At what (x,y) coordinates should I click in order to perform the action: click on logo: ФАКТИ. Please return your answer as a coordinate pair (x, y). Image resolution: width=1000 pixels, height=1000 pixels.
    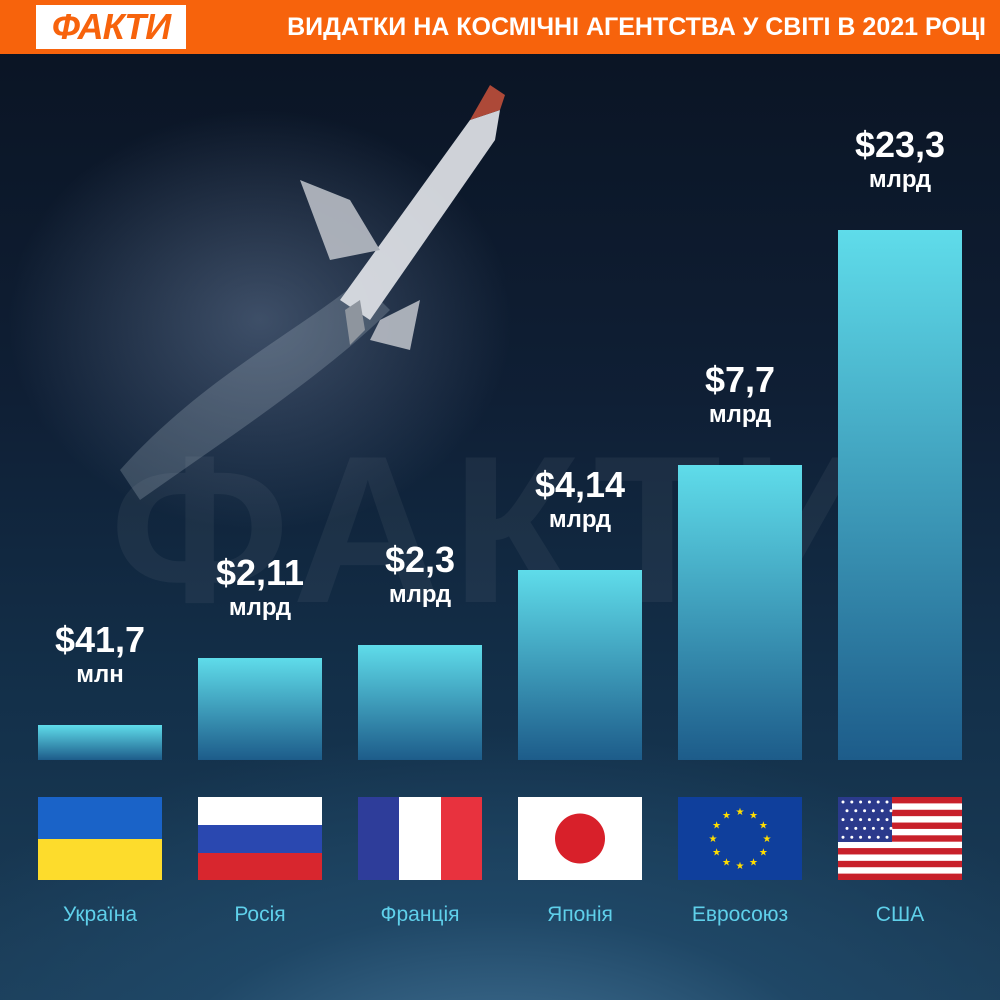
    Looking at the image, I should click on (111, 27).